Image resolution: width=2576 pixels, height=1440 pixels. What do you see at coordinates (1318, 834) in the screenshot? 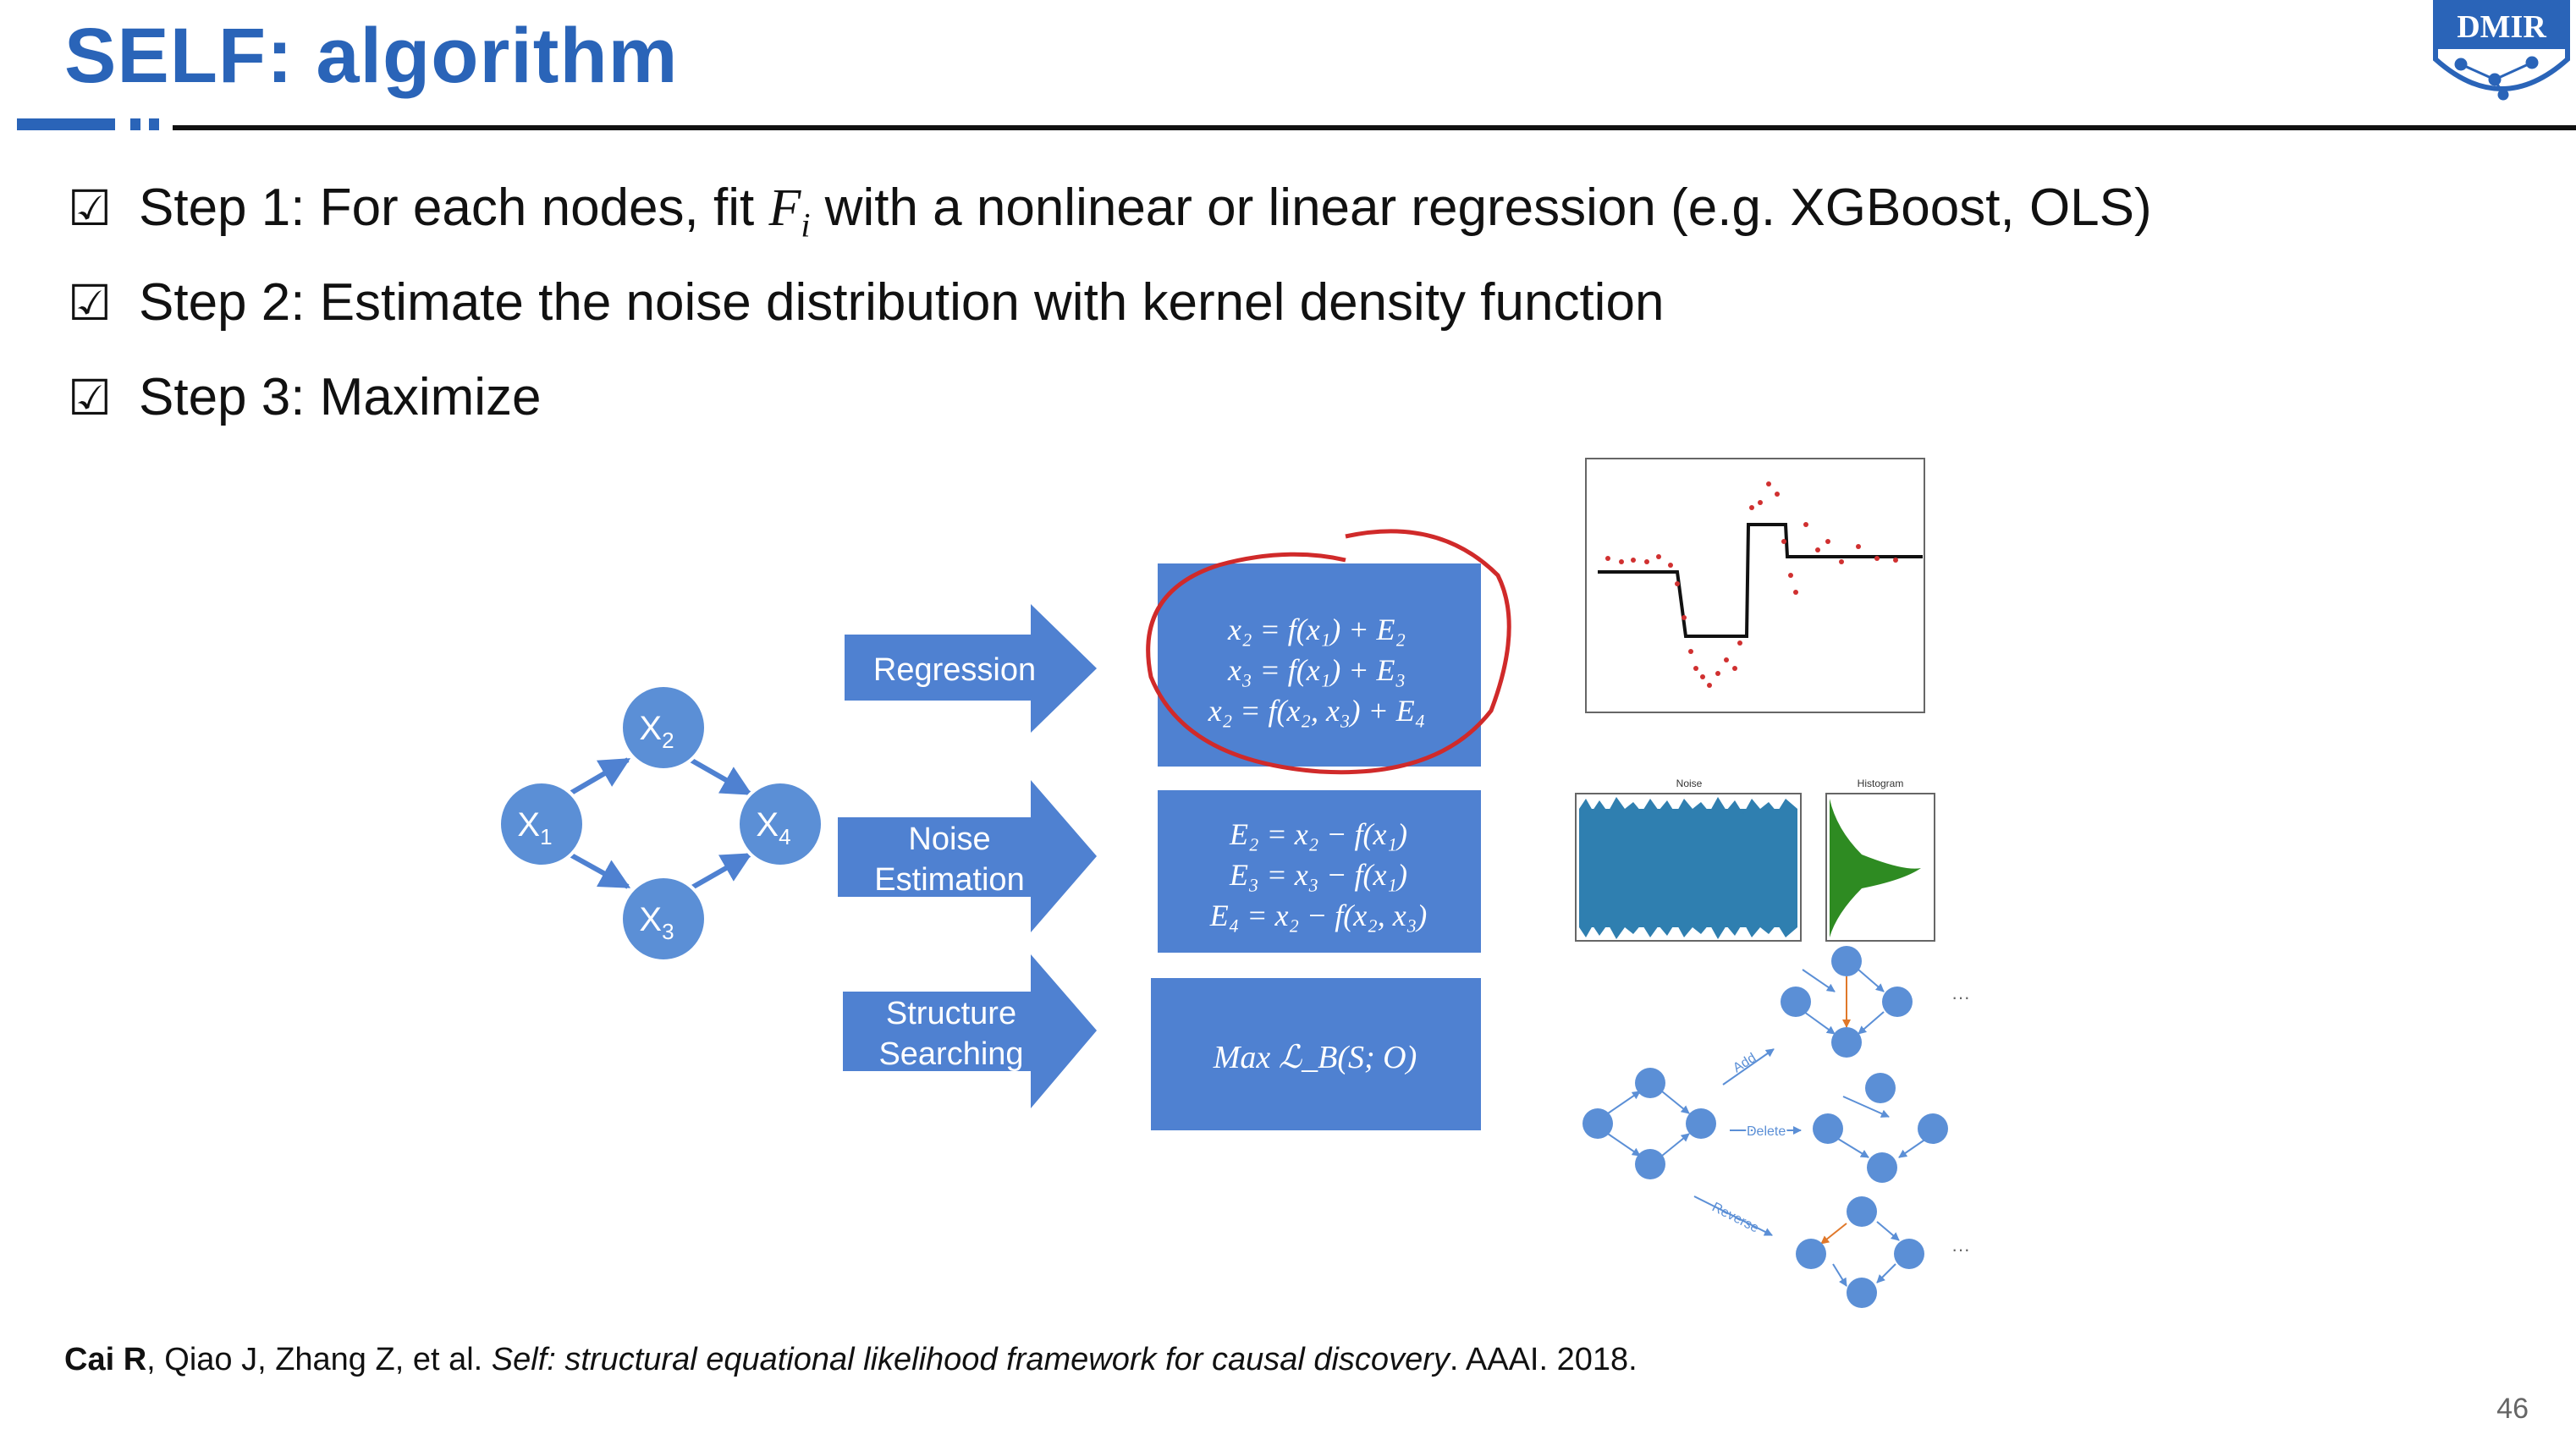
I see `noise-eq-1: E₂ = x₂ − f(x₁)` at bounding box center [1318, 834].